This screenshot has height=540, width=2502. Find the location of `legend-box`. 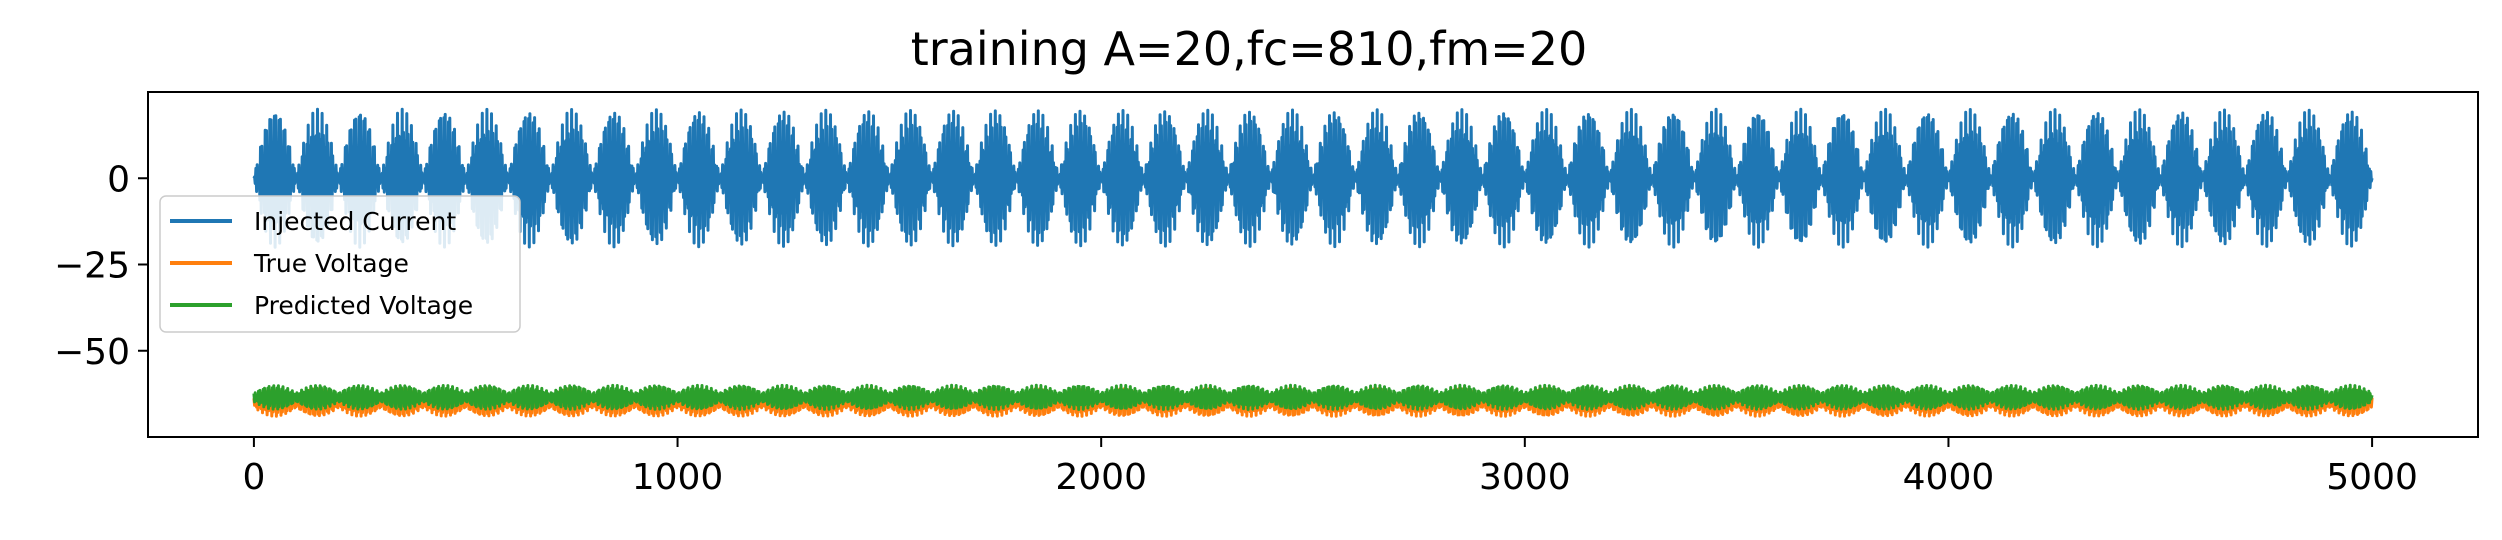

legend-box is located at coordinates (340, 264).